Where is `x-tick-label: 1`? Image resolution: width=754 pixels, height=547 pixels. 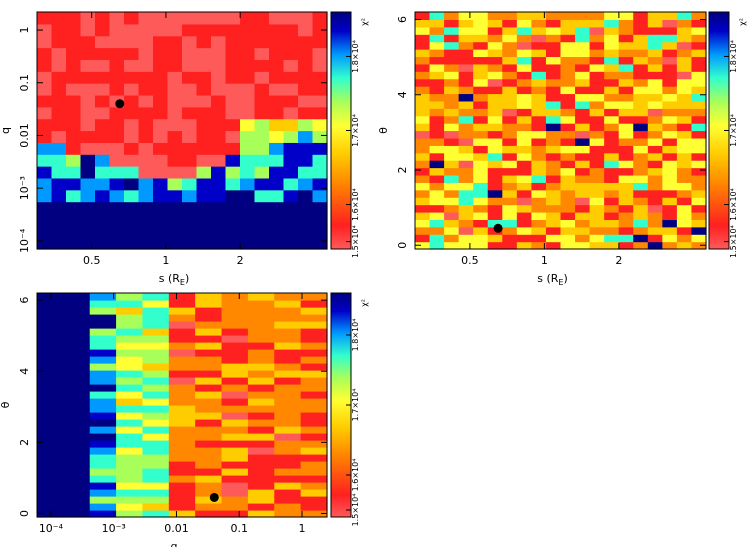
x-tick-label: 1 is located at coordinates (165, 260).